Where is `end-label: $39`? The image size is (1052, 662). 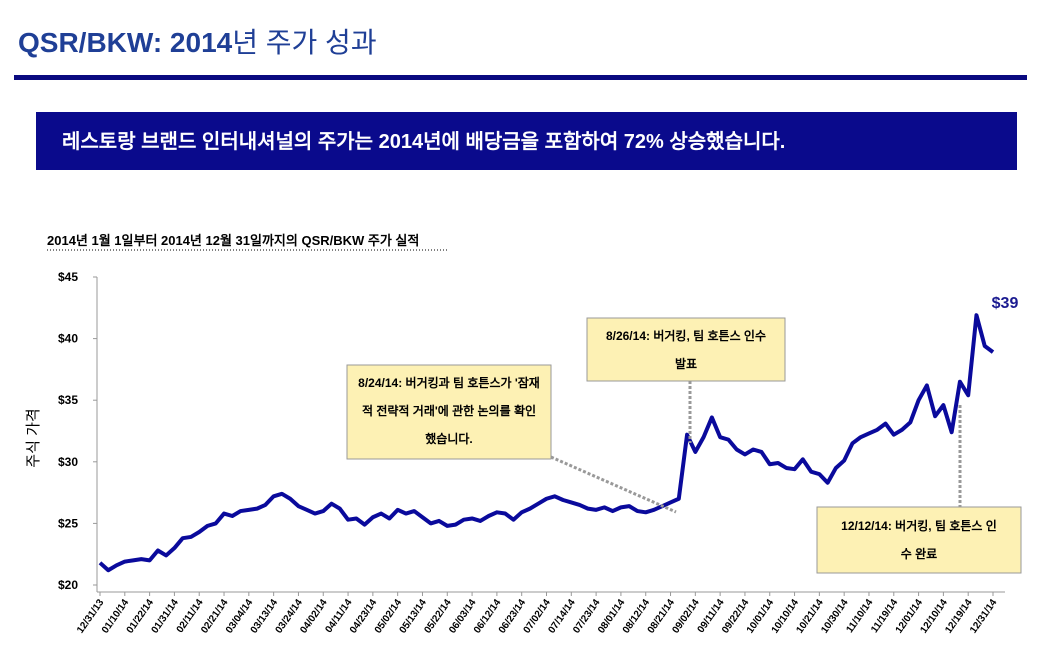
end-label: $39 is located at coordinates (1005, 303).